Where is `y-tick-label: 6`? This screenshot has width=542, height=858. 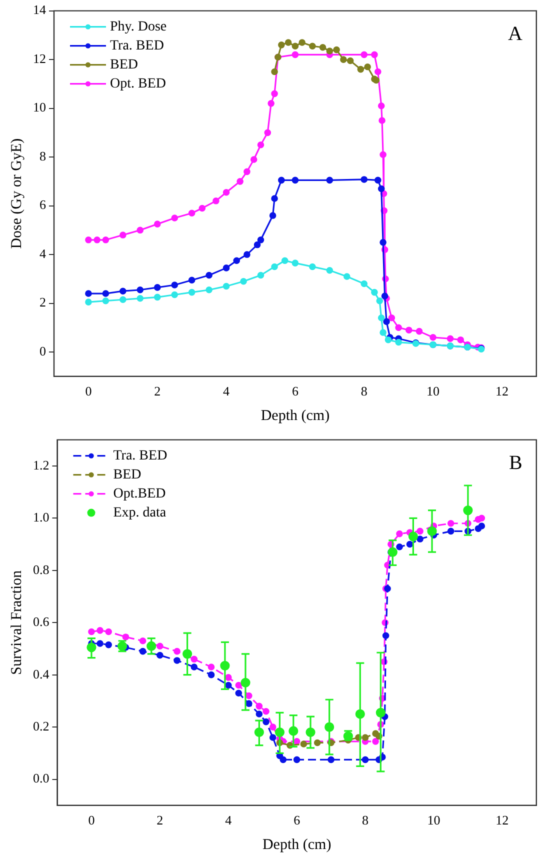
y-tick-label: 6 is located at coordinates (43, 204).